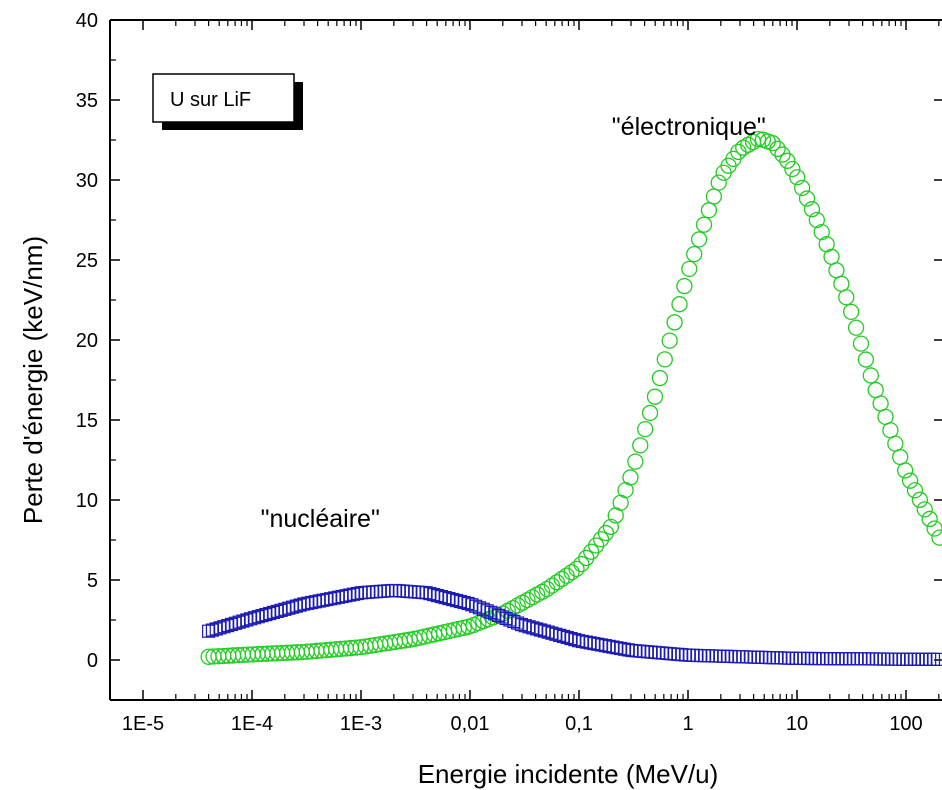 This screenshot has height=790, width=942. Describe the element at coordinates (361, 724) in the screenshot. I see `x-tick-label: 1E-3` at that location.